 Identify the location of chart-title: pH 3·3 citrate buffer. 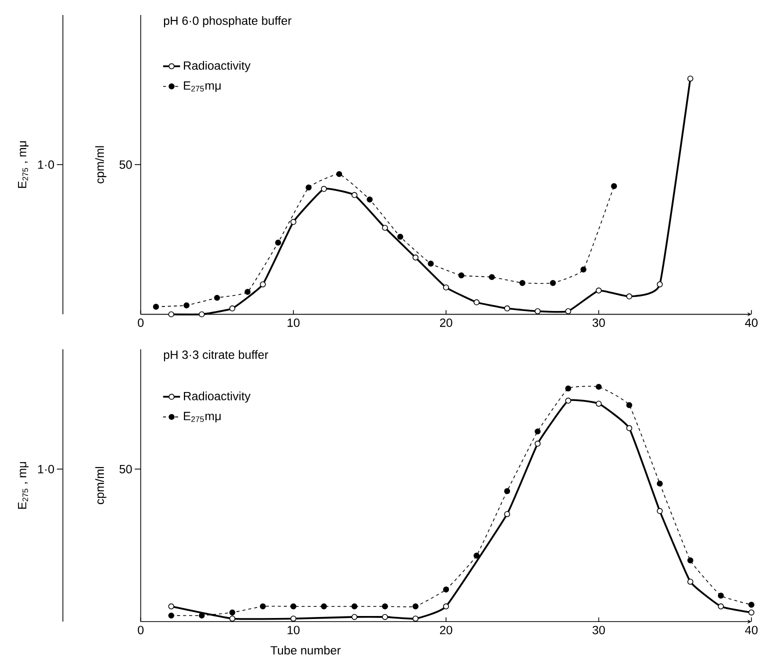
(216, 356).